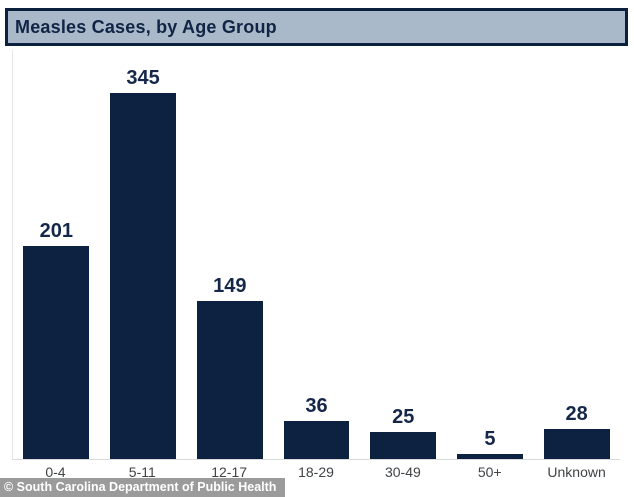 Image resolution: width=634 pixels, height=497 pixels. Describe the element at coordinates (230, 286) in the screenshot. I see `bar-value-label: 149` at that location.